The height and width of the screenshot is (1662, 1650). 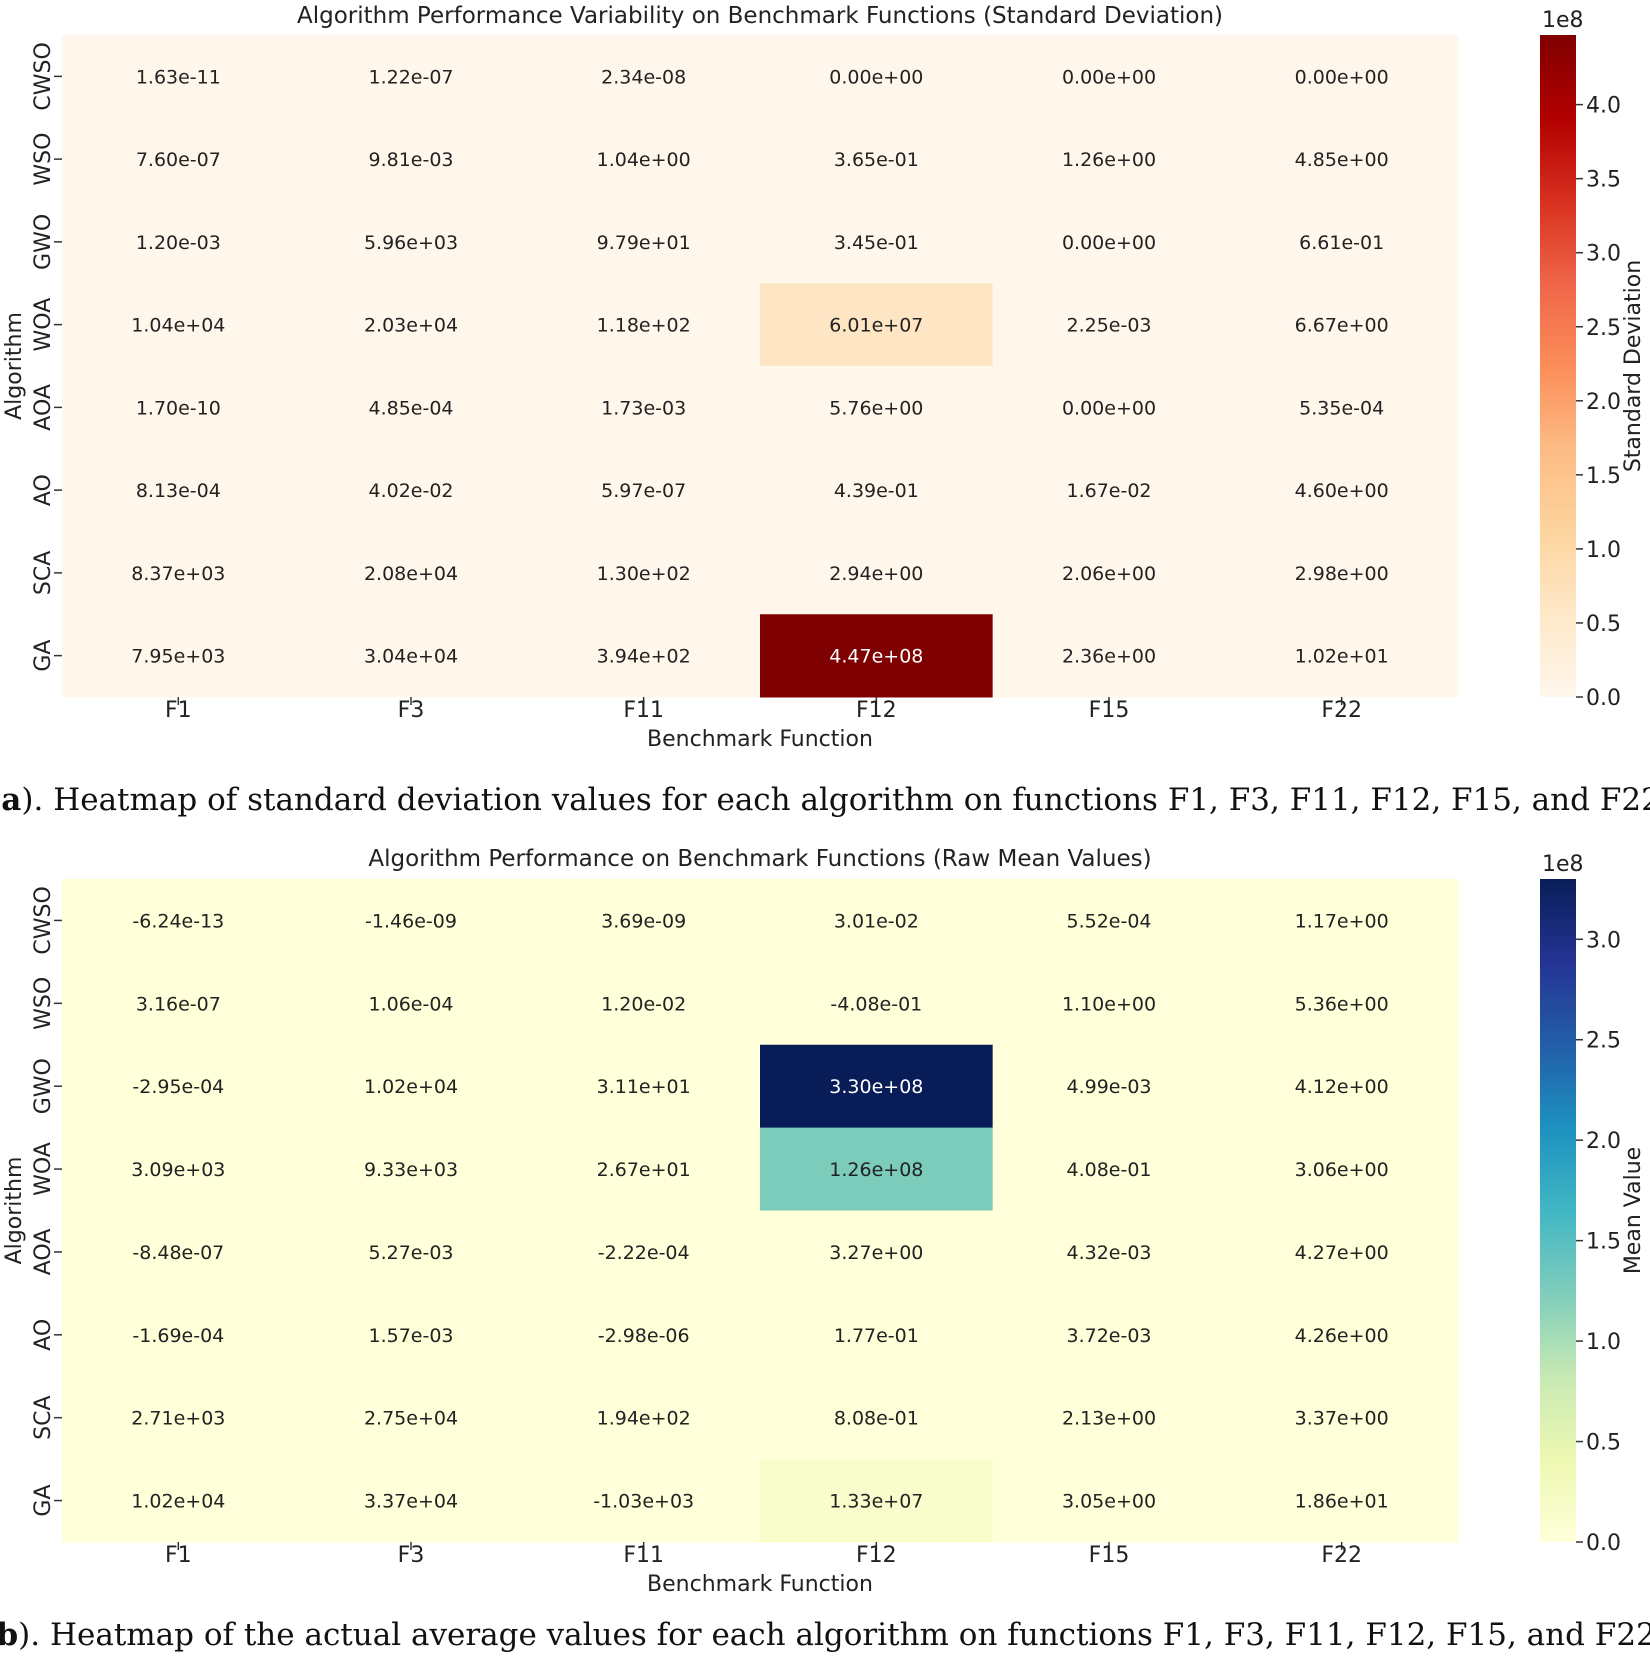 What do you see at coordinates (876, 657) in the screenshot?
I see `cell-label: 4.47e+08` at bounding box center [876, 657].